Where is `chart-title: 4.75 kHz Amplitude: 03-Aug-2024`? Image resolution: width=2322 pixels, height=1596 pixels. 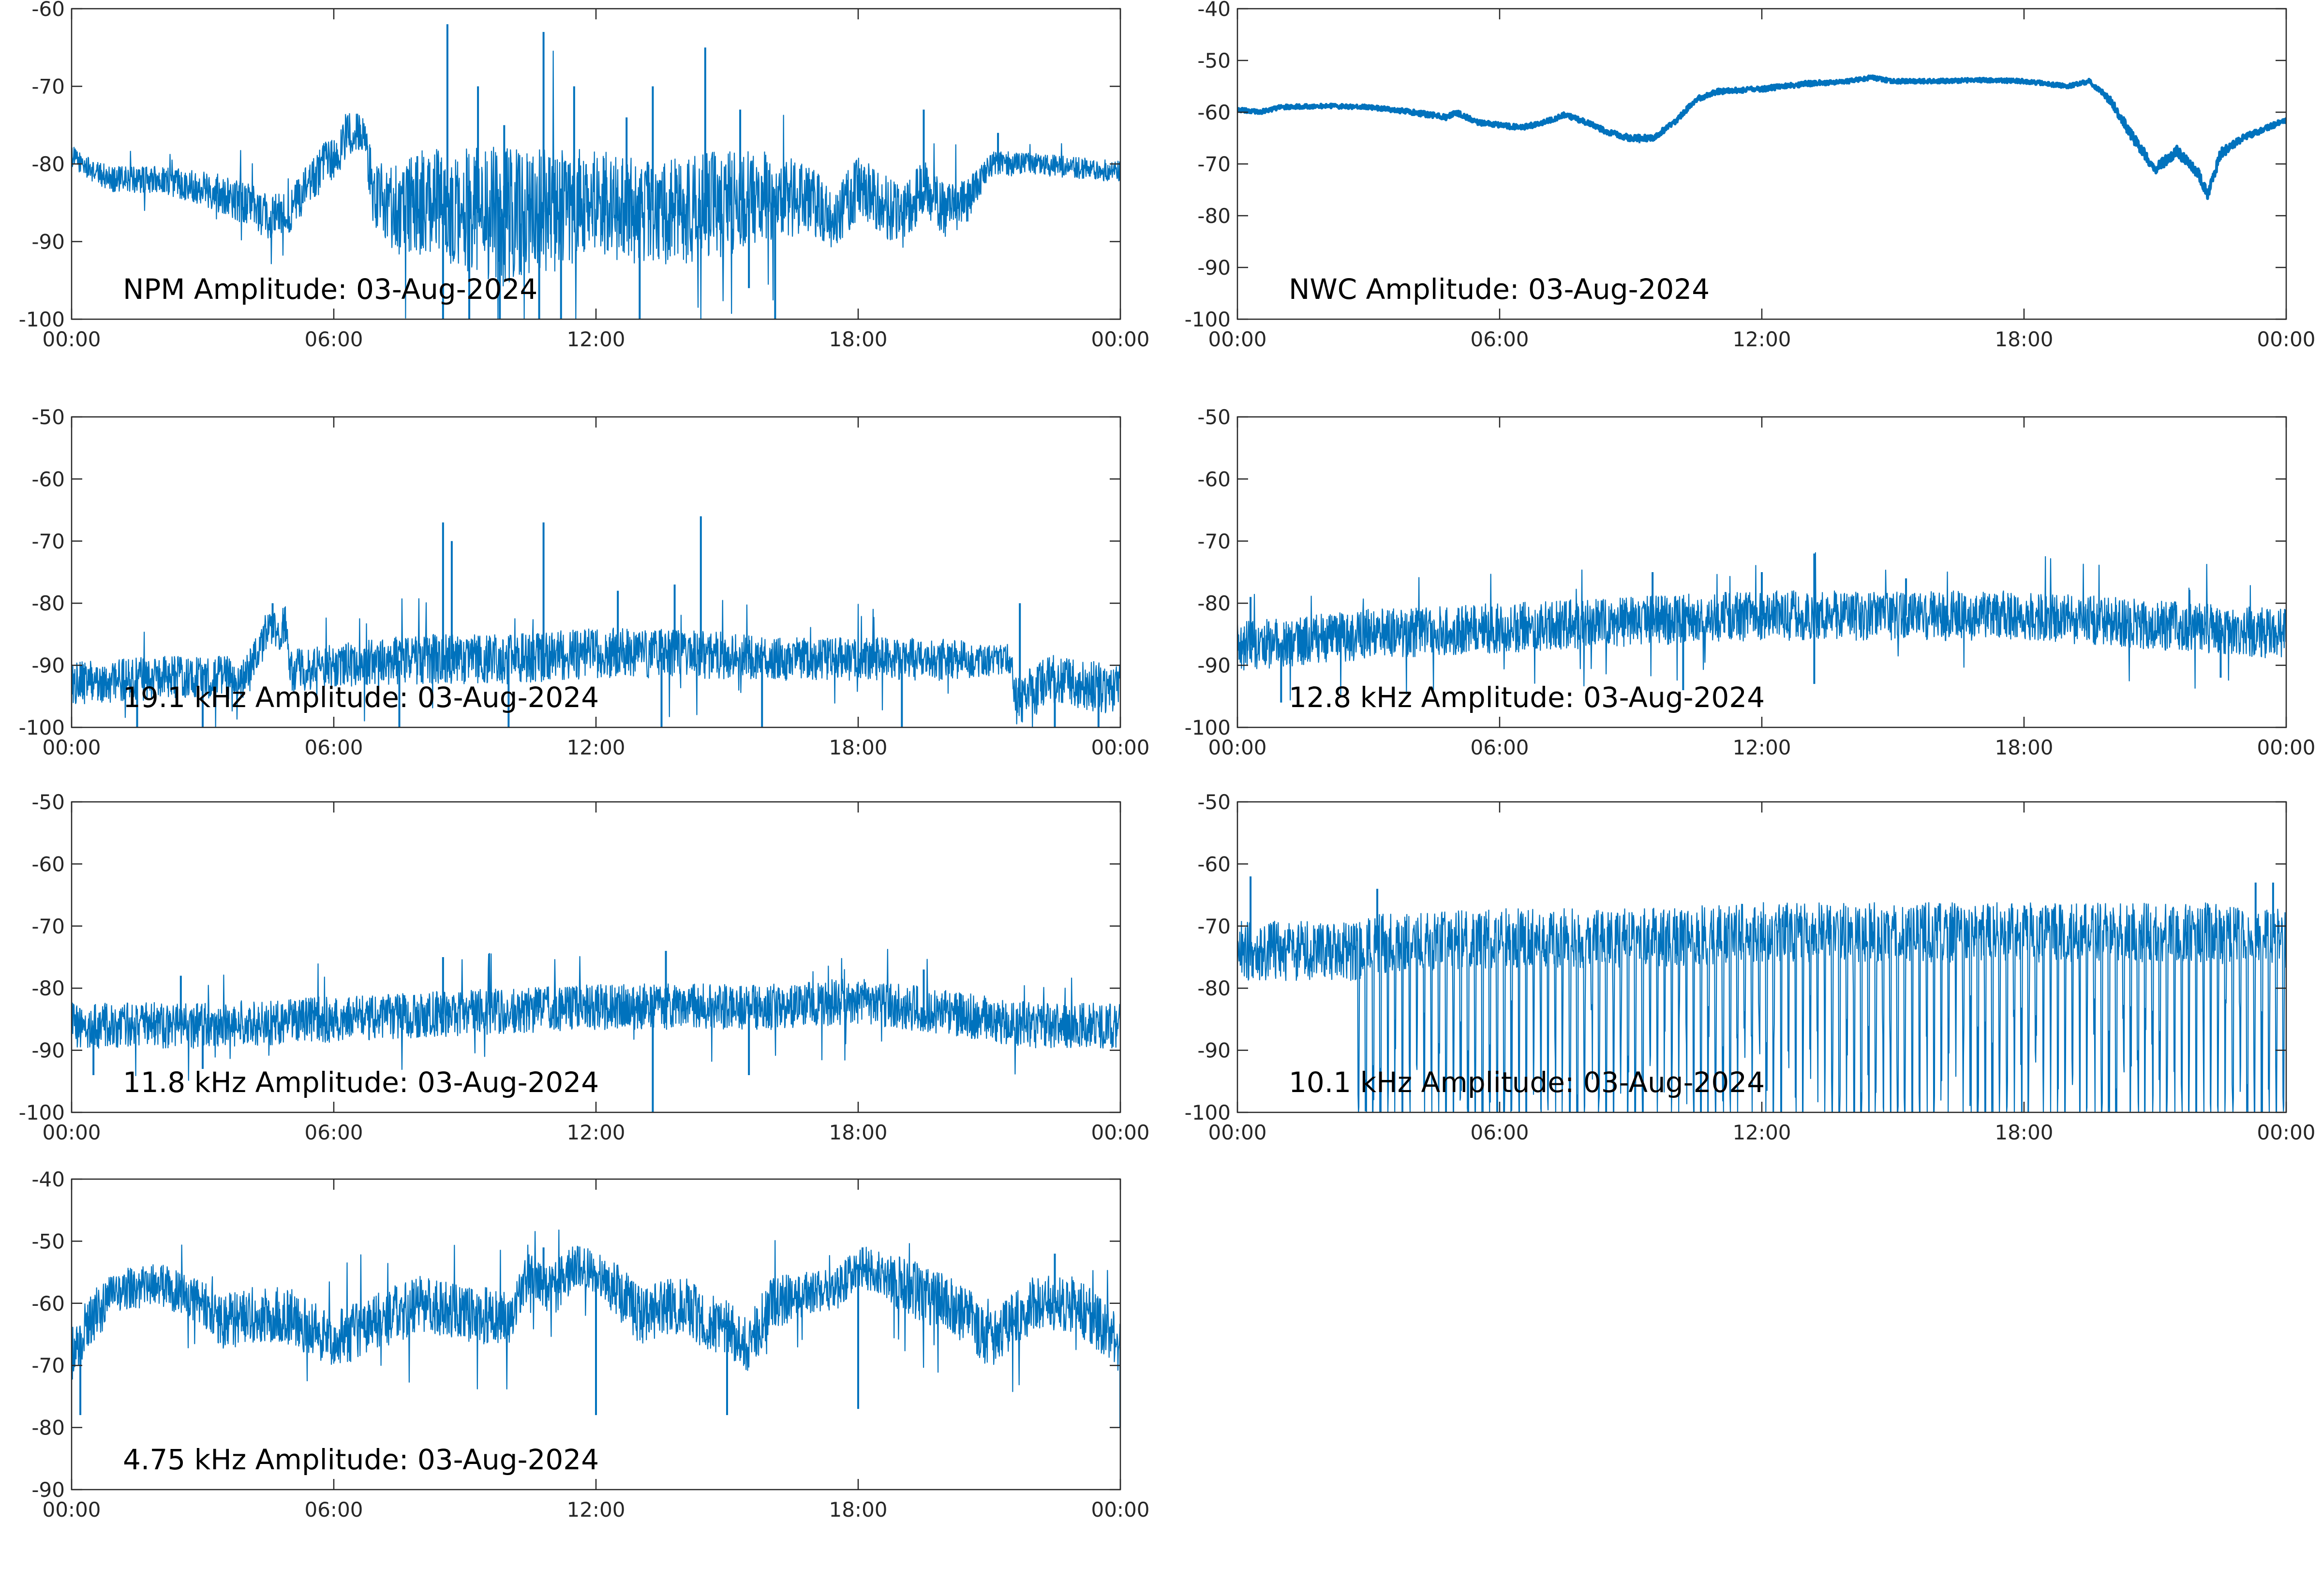
chart-title: 4.75 kHz Amplitude: 03-Aug-2024 is located at coordinates (361, 1459).